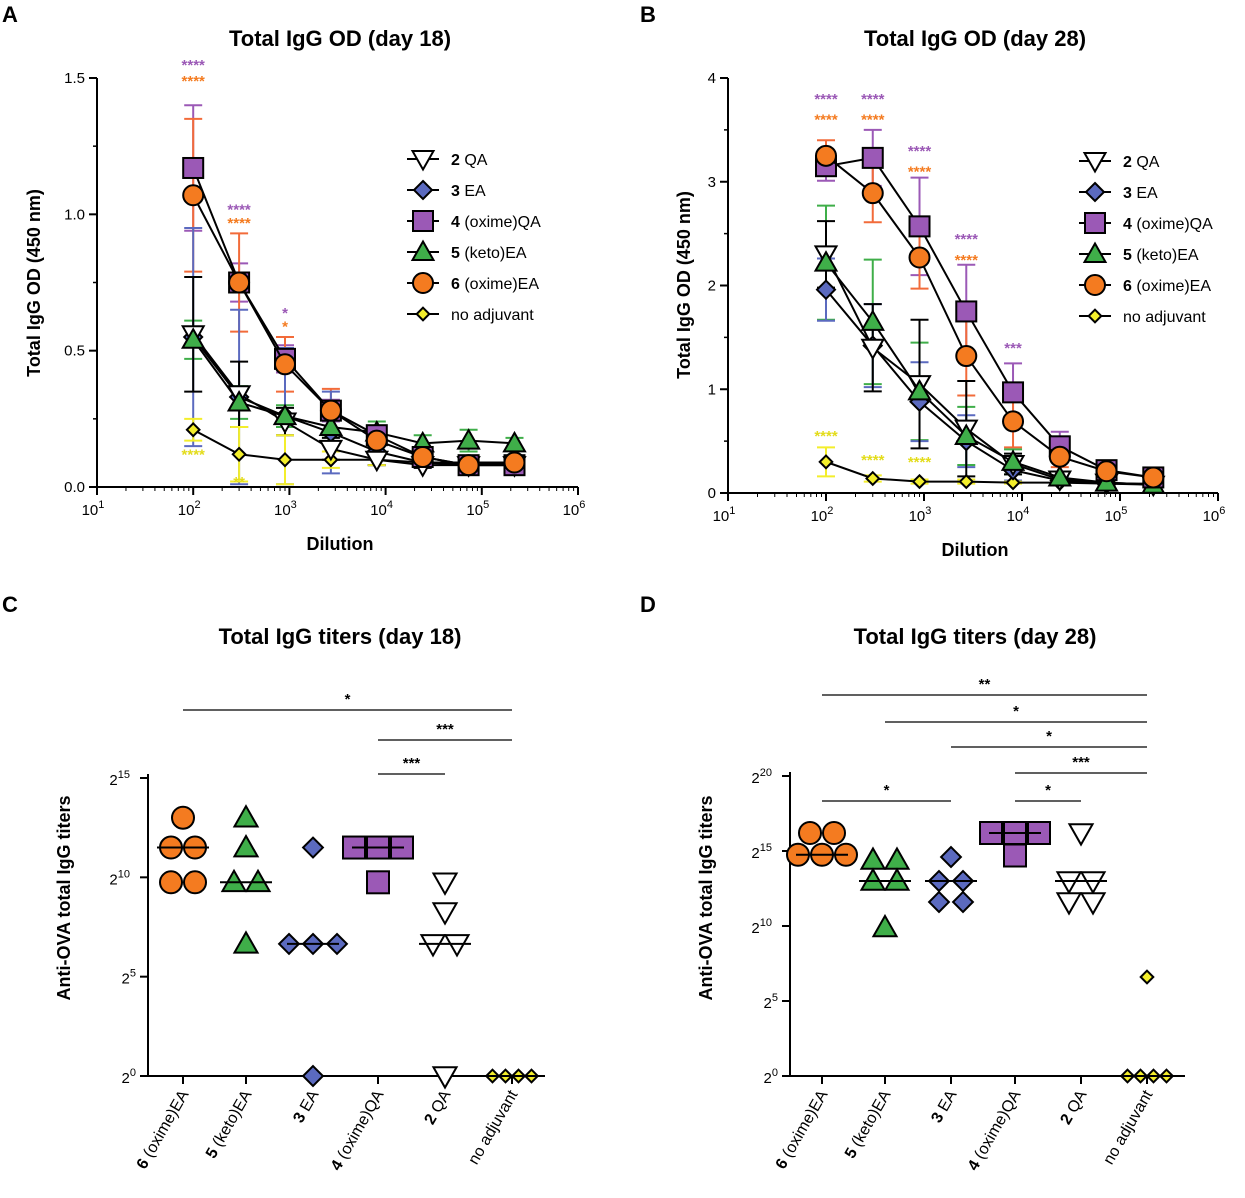 Image resolution: width=1245 pixels, height=1198 pixels. Describe the element at coordinates (512, 1076) in the screenshot. I see `category-points-none` at that location.